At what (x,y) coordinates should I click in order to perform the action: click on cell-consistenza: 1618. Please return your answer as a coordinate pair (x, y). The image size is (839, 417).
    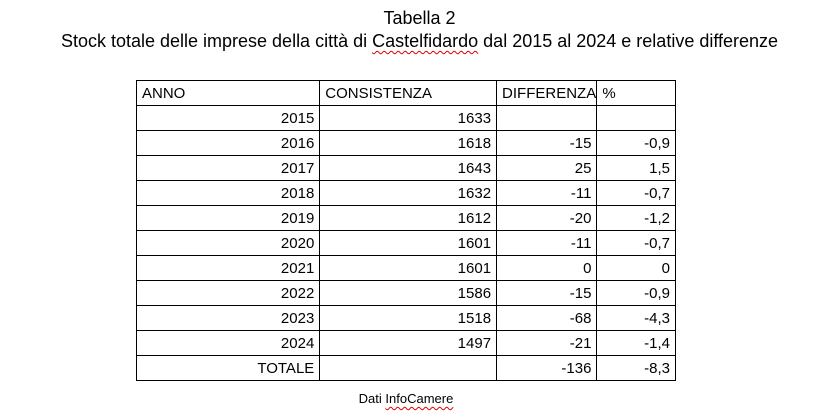
    Looking at the image, I should click on (408, 143).